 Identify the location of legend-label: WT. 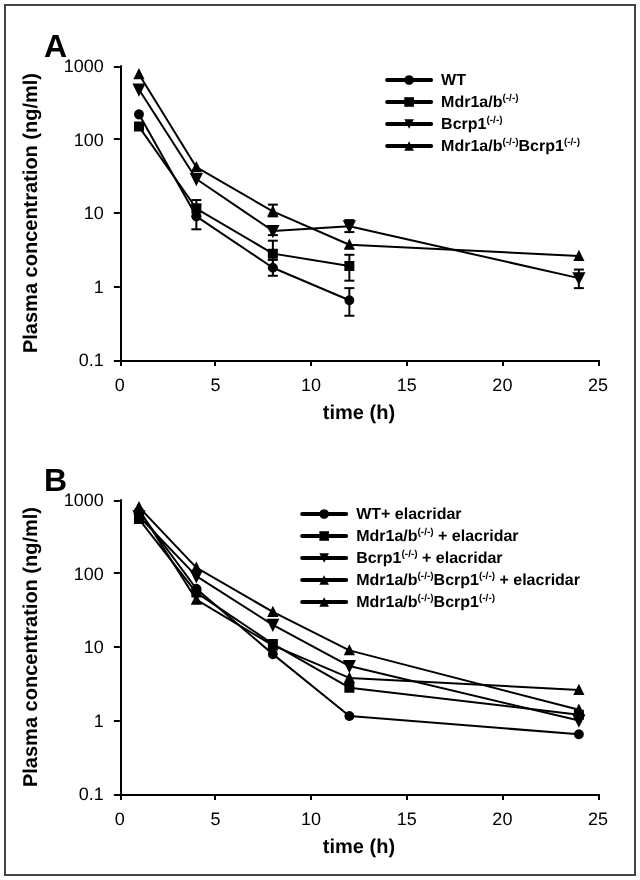
(454, 80).